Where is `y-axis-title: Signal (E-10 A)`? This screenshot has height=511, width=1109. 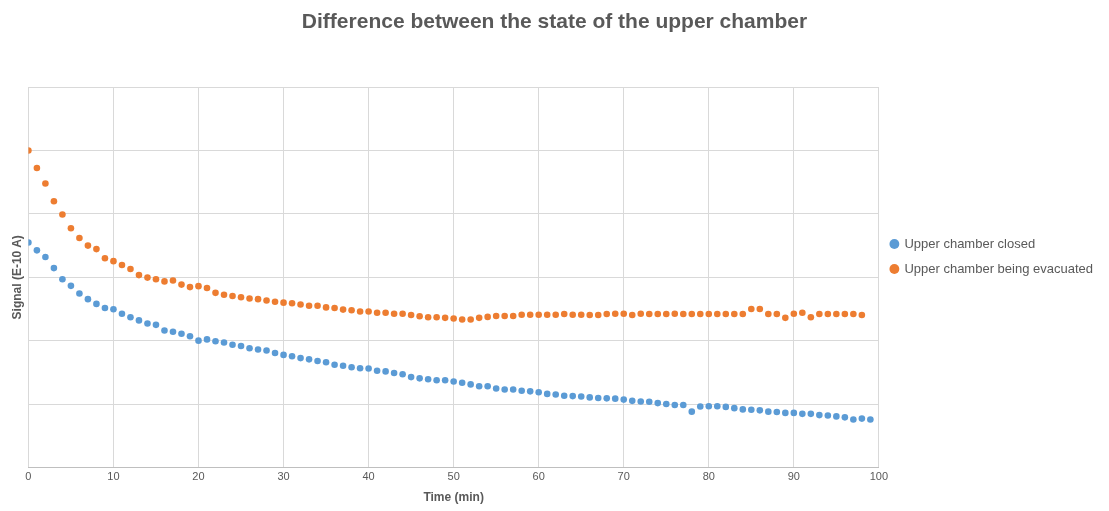
y-axis-title: Signal (E-10 A) is located at coordinates (16, 277).